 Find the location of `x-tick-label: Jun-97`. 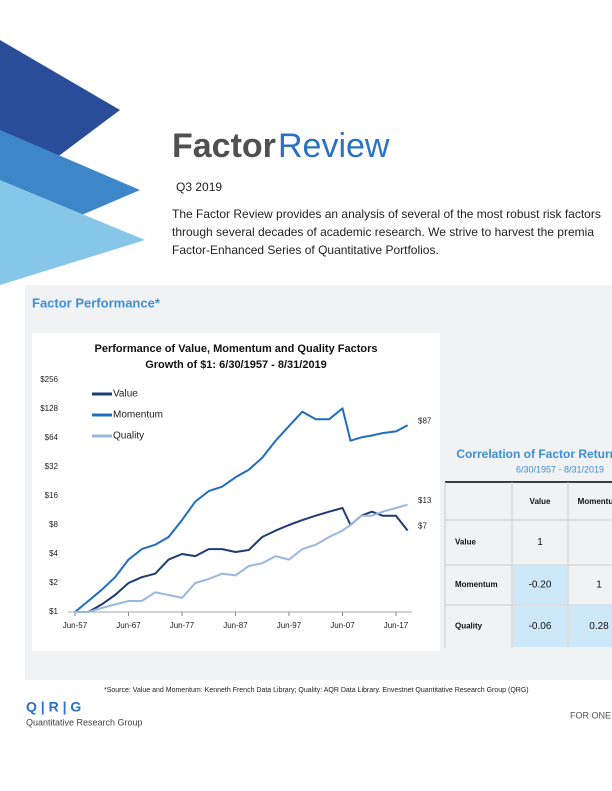

x-tick-label: Jun-97 is located at coordinates (289, 625).